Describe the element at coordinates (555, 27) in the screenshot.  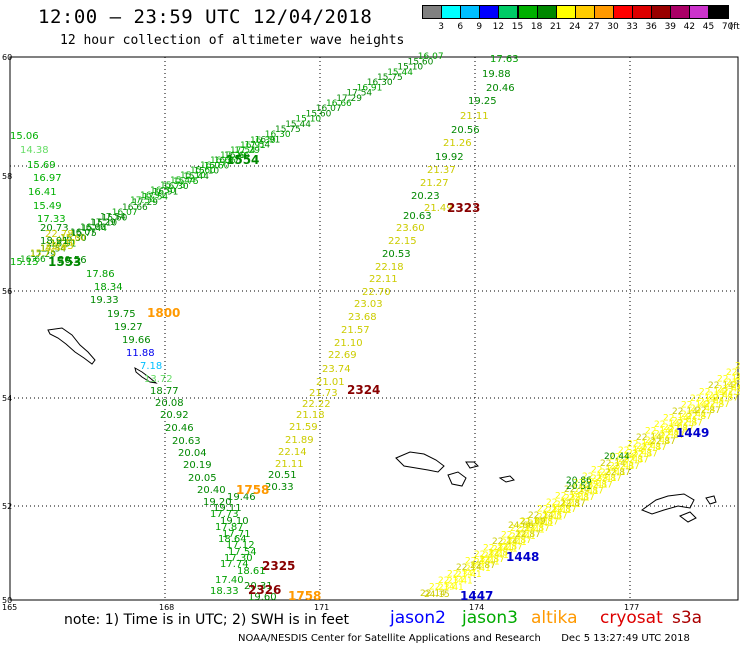
I see `scale-label: 21` at that location.